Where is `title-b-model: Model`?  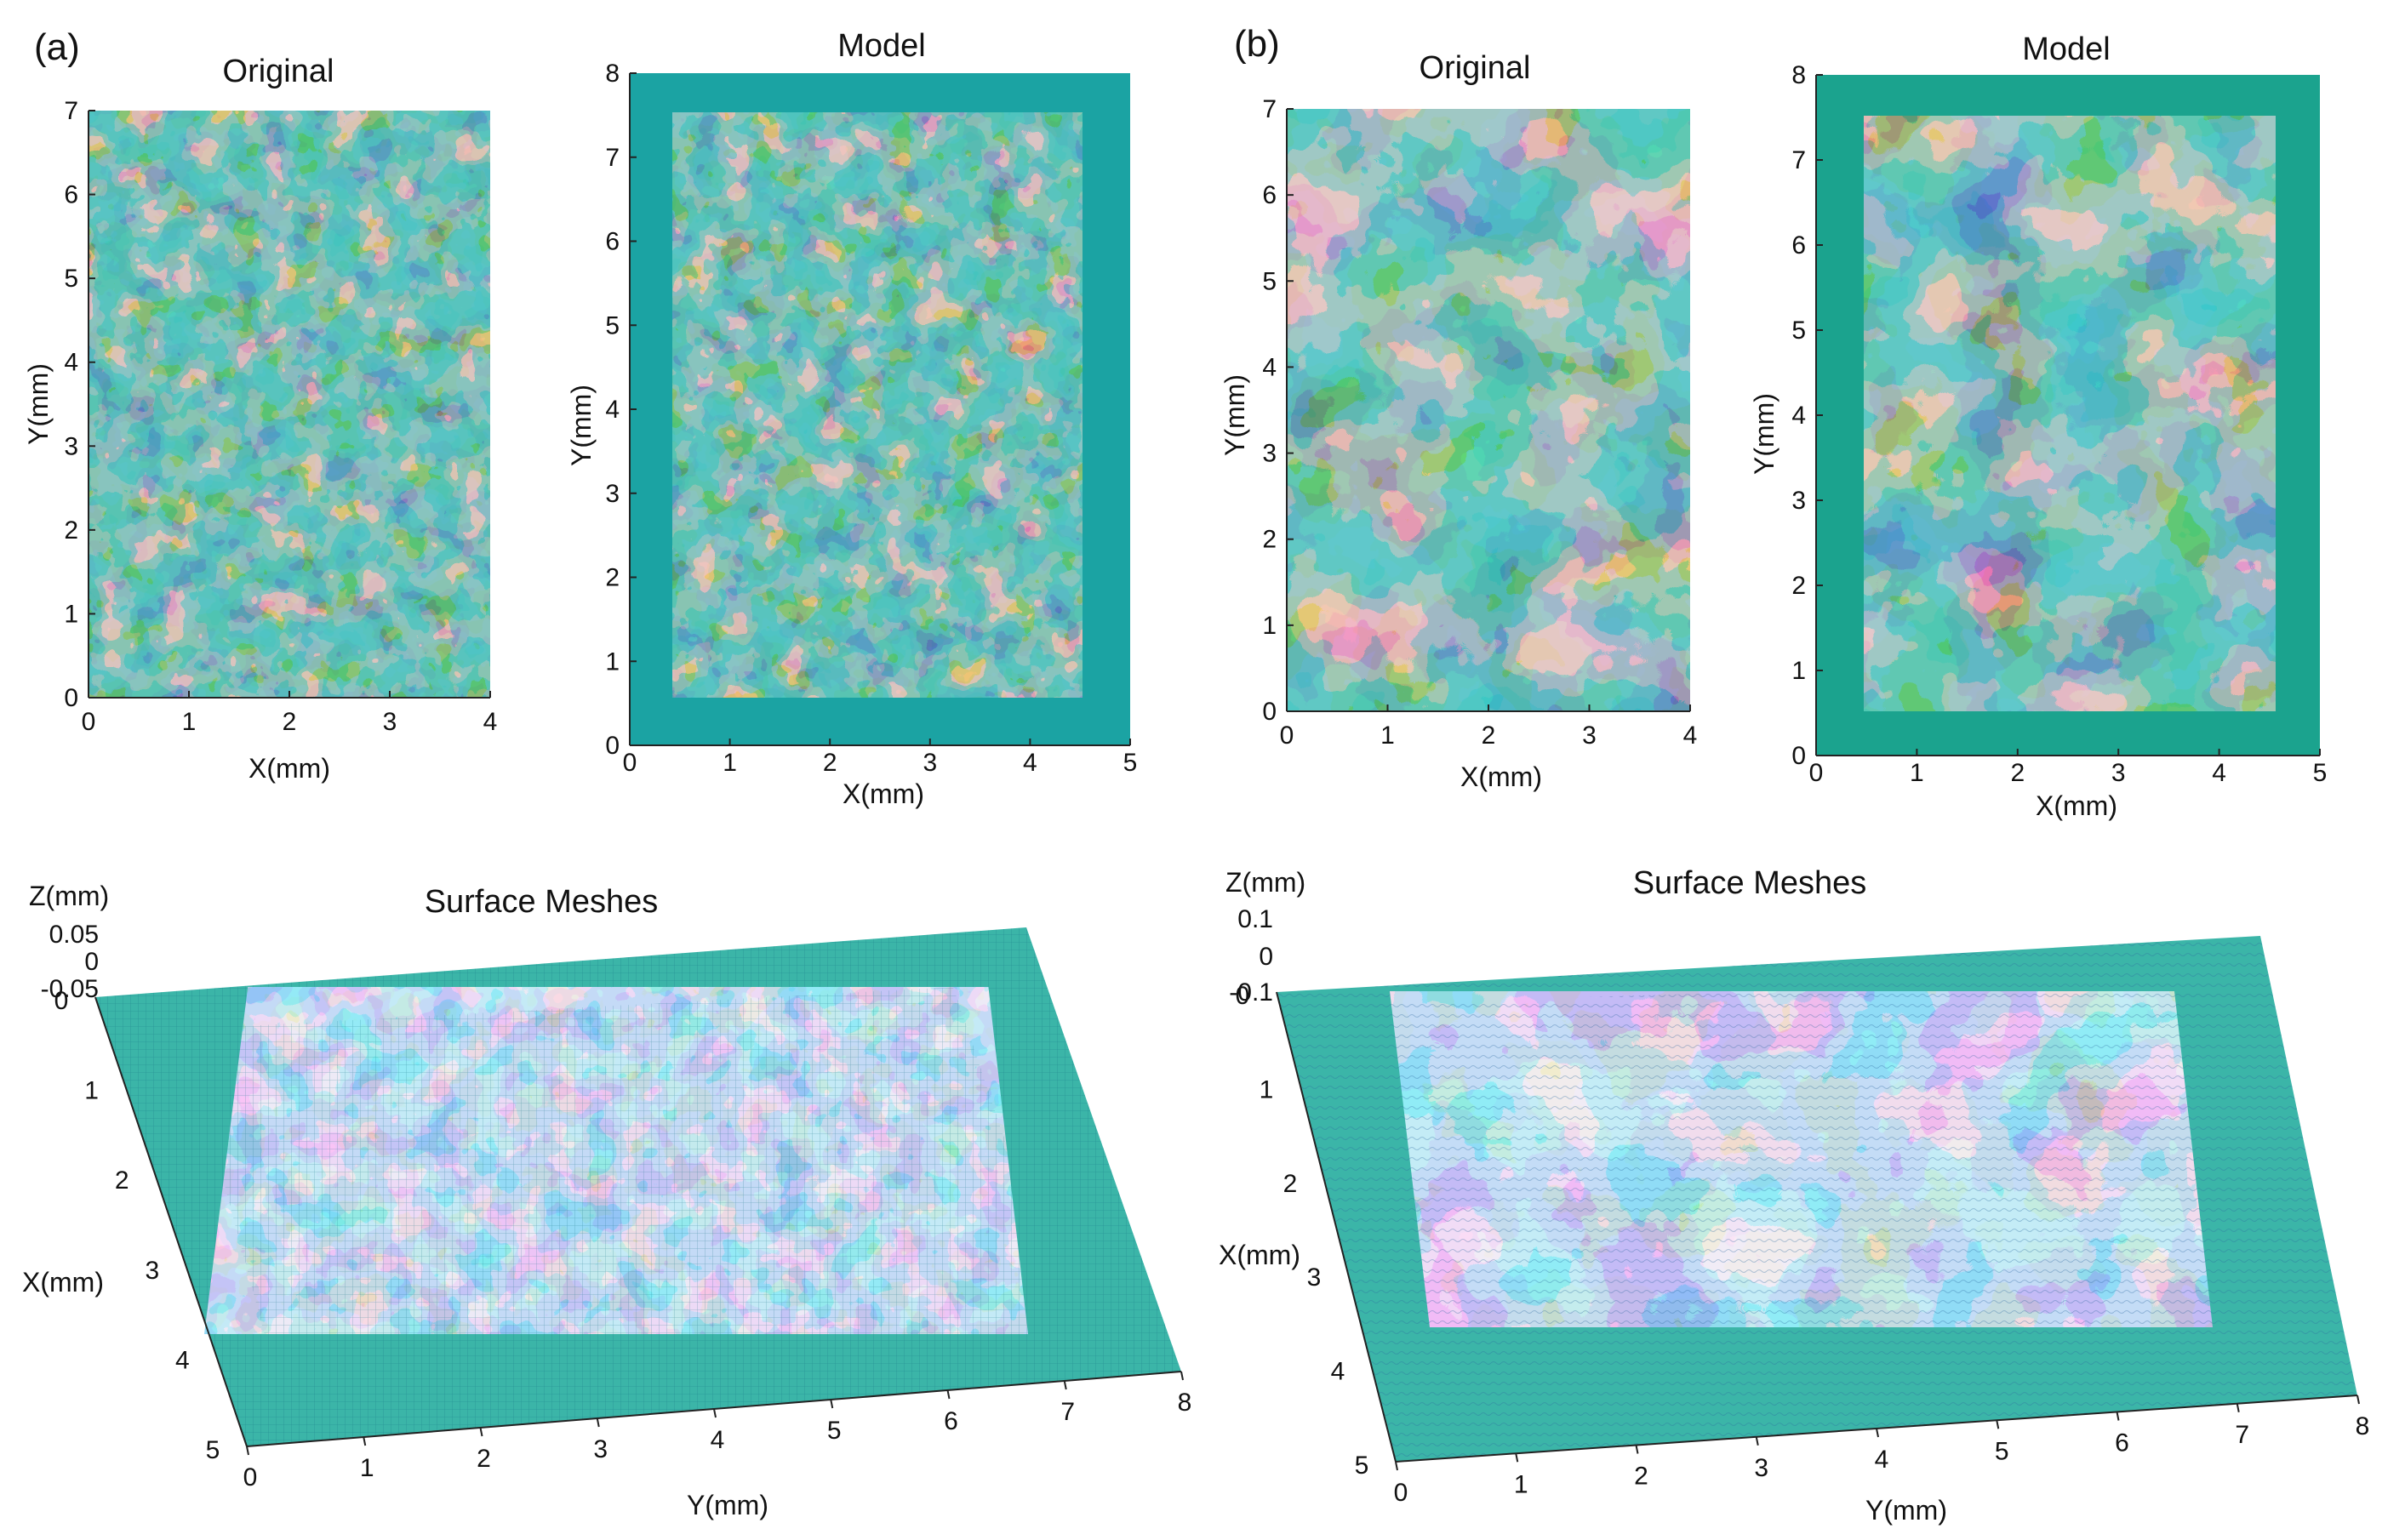 title-b-model: Model is located at coordinates (2066, 49).